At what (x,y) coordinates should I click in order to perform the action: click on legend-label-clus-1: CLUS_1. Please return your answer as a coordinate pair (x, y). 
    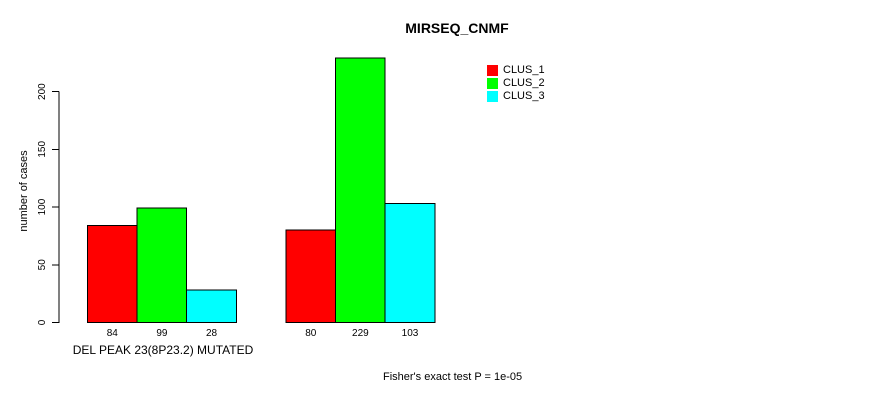
    Looking at the image, I should click on (524, 70).